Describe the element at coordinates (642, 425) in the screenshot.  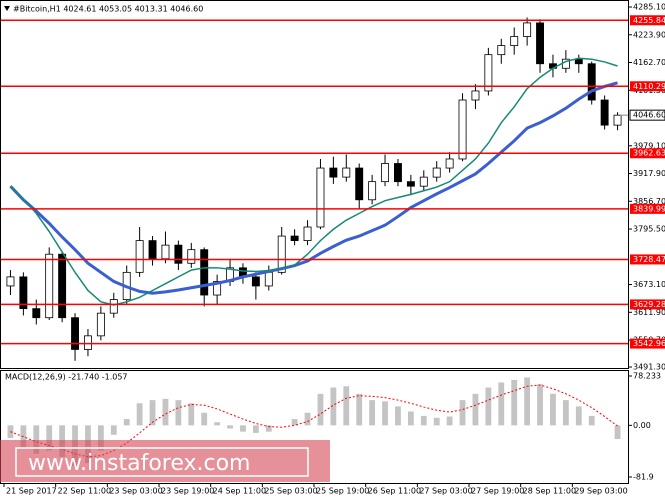
I see `y-tick-label: 0.00` at that location.